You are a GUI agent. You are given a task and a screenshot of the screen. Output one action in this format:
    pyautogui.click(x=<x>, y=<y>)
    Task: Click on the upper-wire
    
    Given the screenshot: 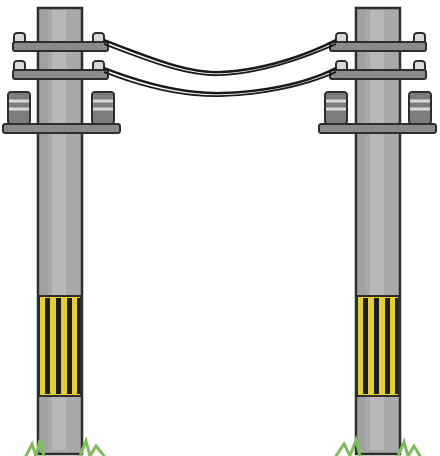 What is the action you would take?
    pyautogui.click(x=220, y=56)
    